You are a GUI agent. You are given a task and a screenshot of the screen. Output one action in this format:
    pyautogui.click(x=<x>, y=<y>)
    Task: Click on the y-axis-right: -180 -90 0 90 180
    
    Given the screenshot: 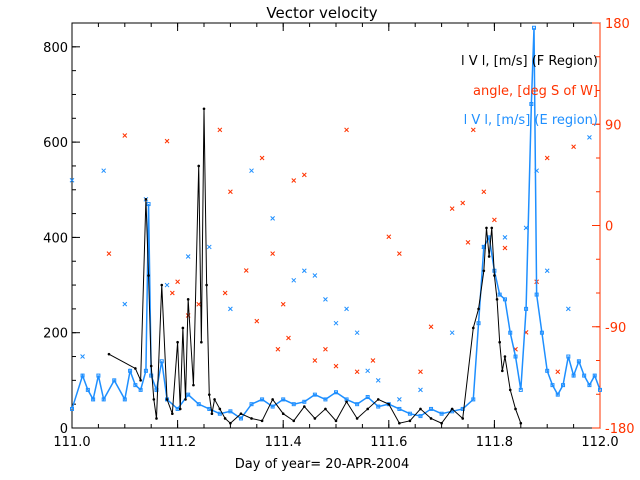 What is the action you would take?
    pyautogui.click(x=613, y=227)
    